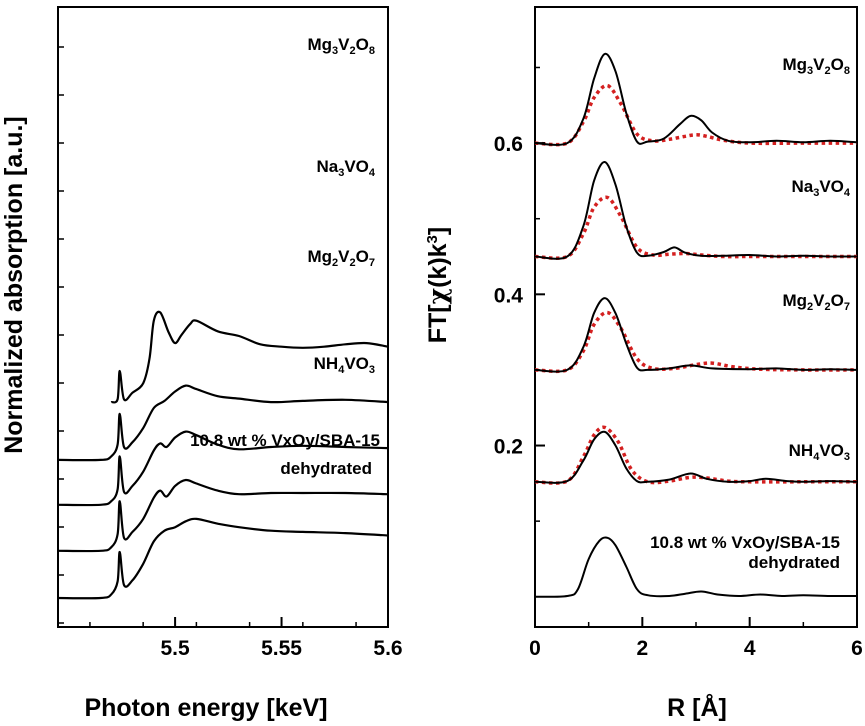 This screenshot has height=726, width=865. I want to click on xanes-label-sba15-line1: 10.8 wt % VxOy/SBA-15, so click(285, 440).